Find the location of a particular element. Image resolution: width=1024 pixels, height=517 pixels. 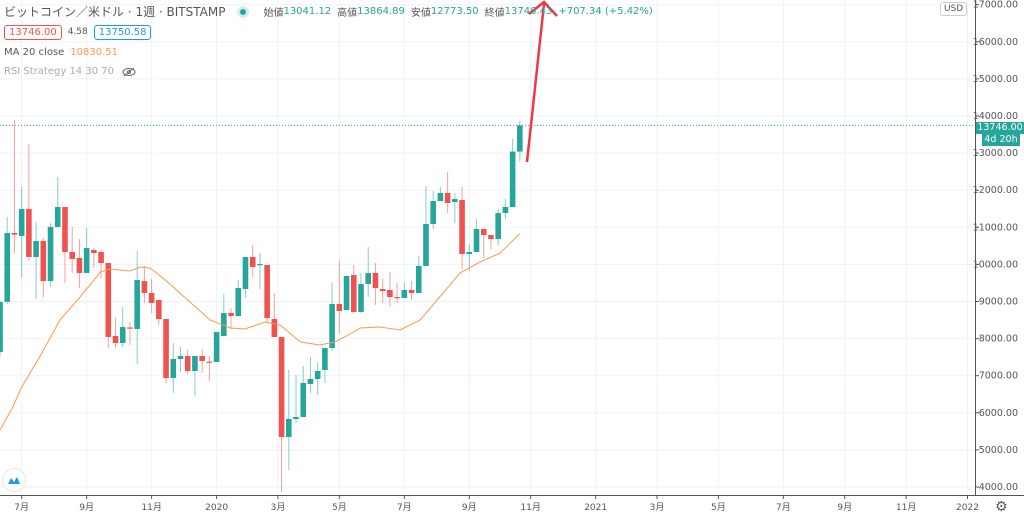

time-tick-label: 9月 is located at coordinates (469, 507).